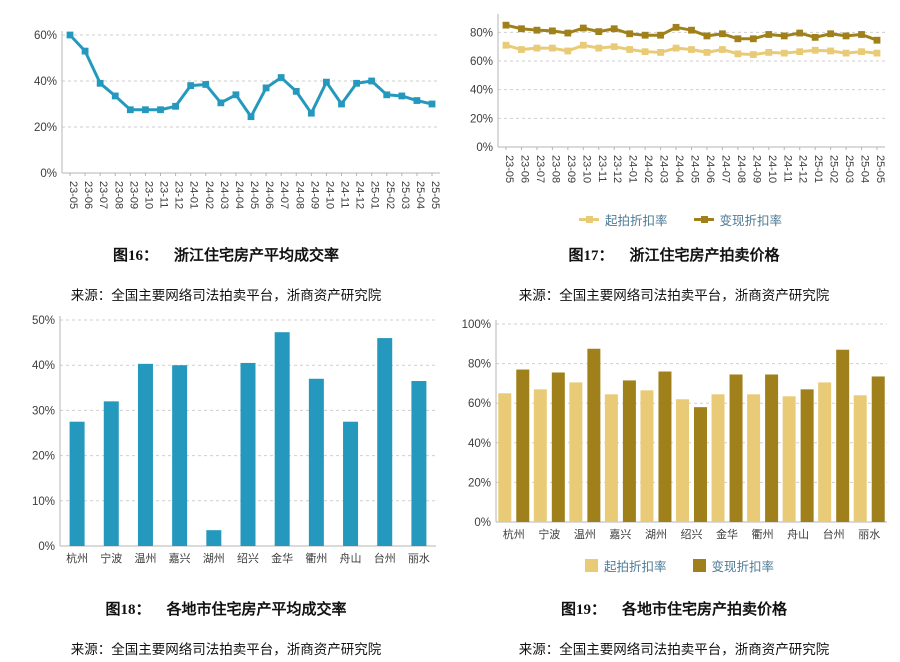 This screenshot has height=662, width=900. What do you see at coordinates (194, 195) in the screenshot?
I see `x-tick-label: 24-01` at bounding box center [194, 195].